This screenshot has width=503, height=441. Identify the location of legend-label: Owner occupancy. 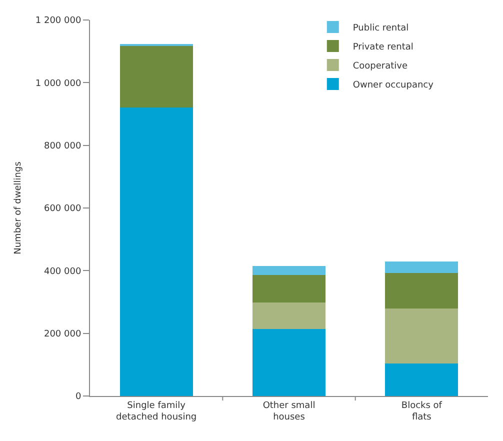
(393, 85).